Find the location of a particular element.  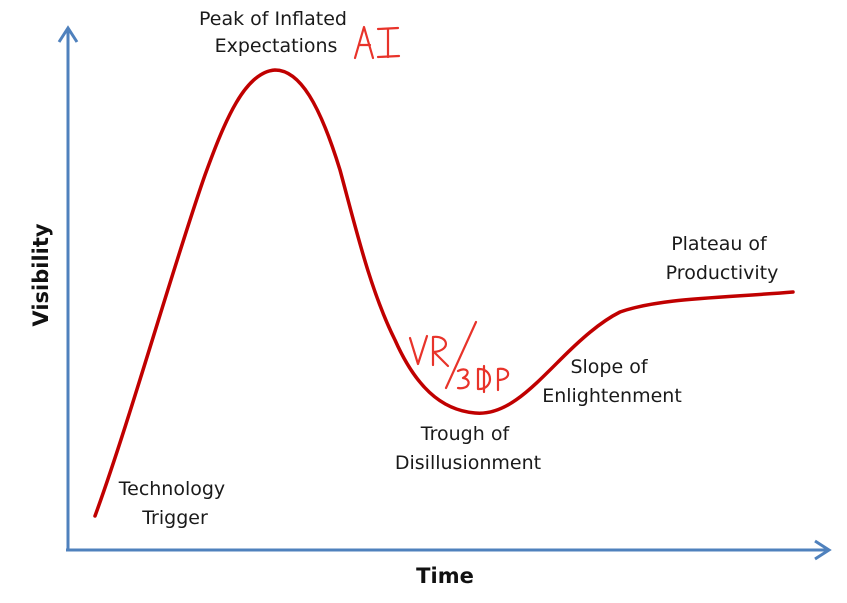

x-axis-label: Time is located at coordinates (445, 576).